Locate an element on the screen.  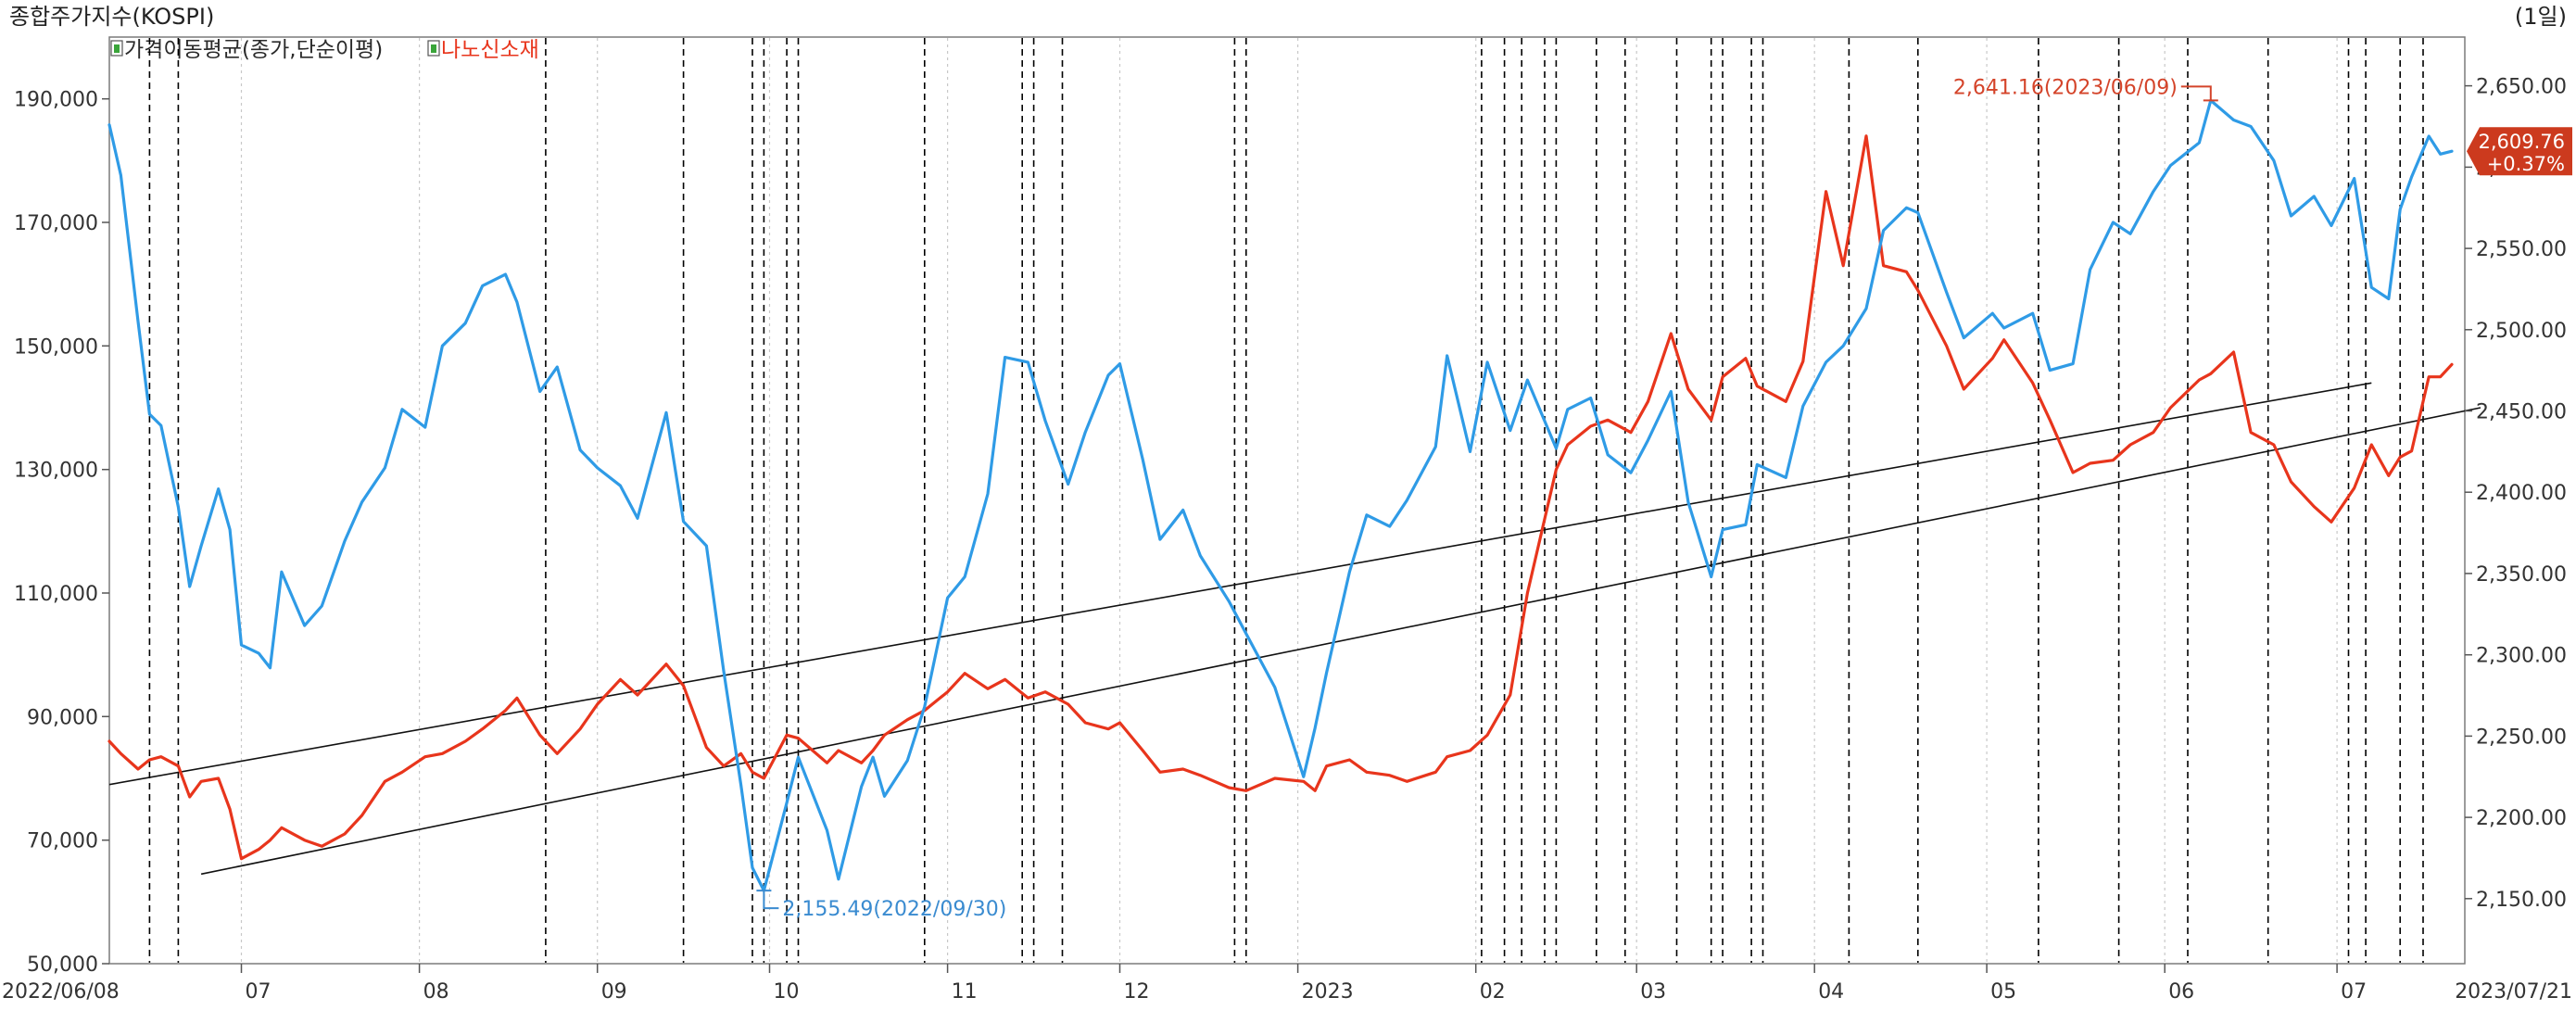
right-tick-label: 2,450.00 is located at coordinates (2521, 412).